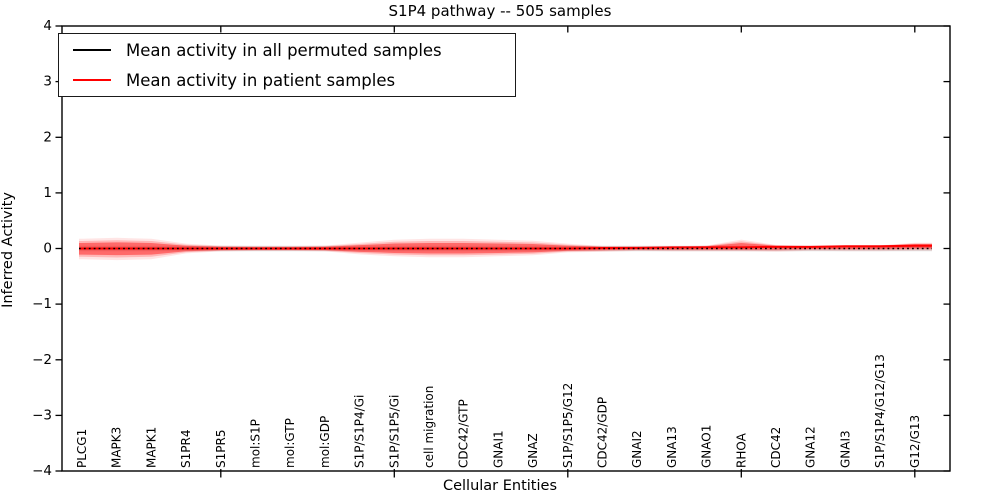 This screenshot has width=1000, height=500. I want to click on x-category-label: mol:GDP, so click(325, 442).